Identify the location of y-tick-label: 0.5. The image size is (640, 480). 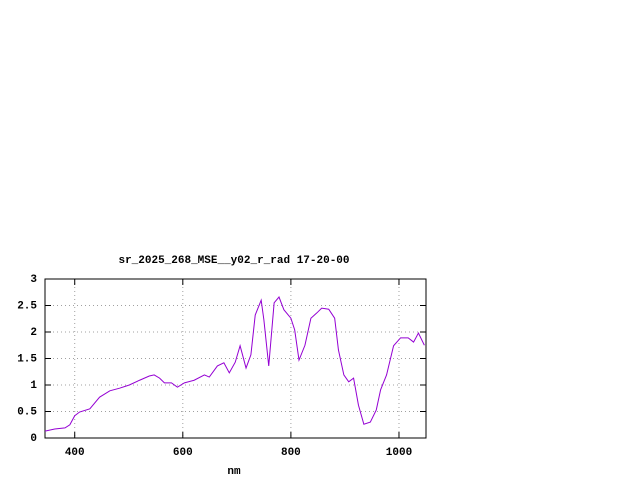
(27, 412).